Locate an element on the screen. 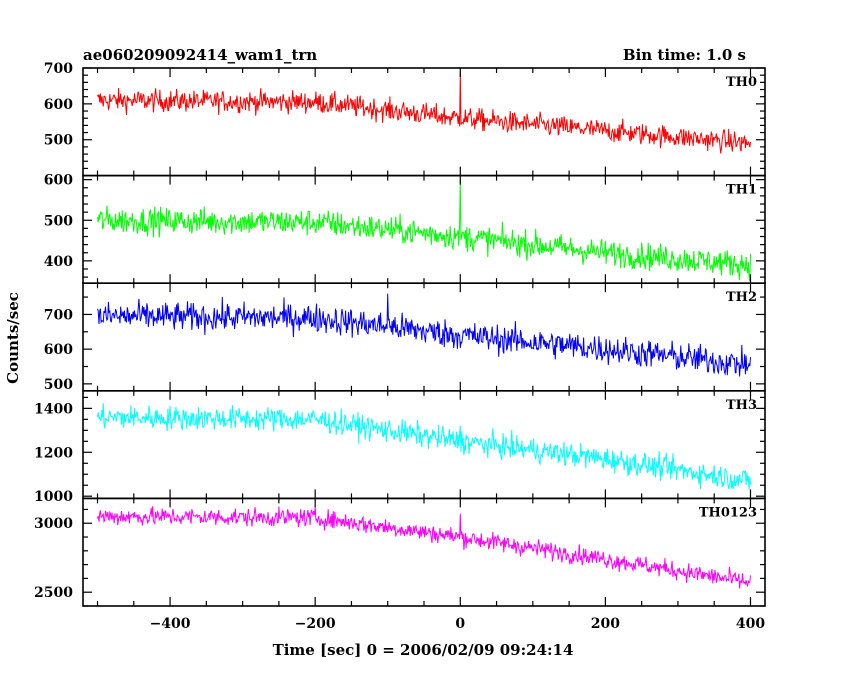 The image size is (850, 685). series-line-th3 is located at coordinates (424, 446).